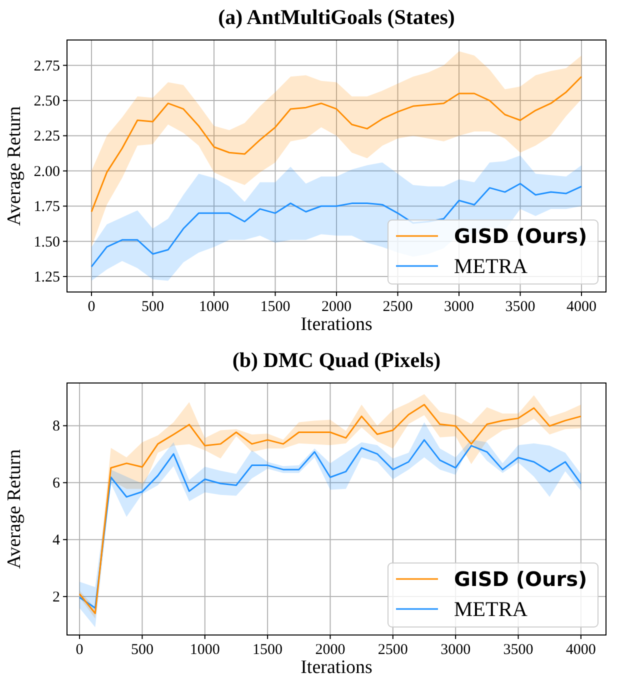  What do you see at coordinates (336, 360) in the screenshot?
I see `chart-title: (b) DMC Quad (Pixels)` at bounding box center [336, 360].